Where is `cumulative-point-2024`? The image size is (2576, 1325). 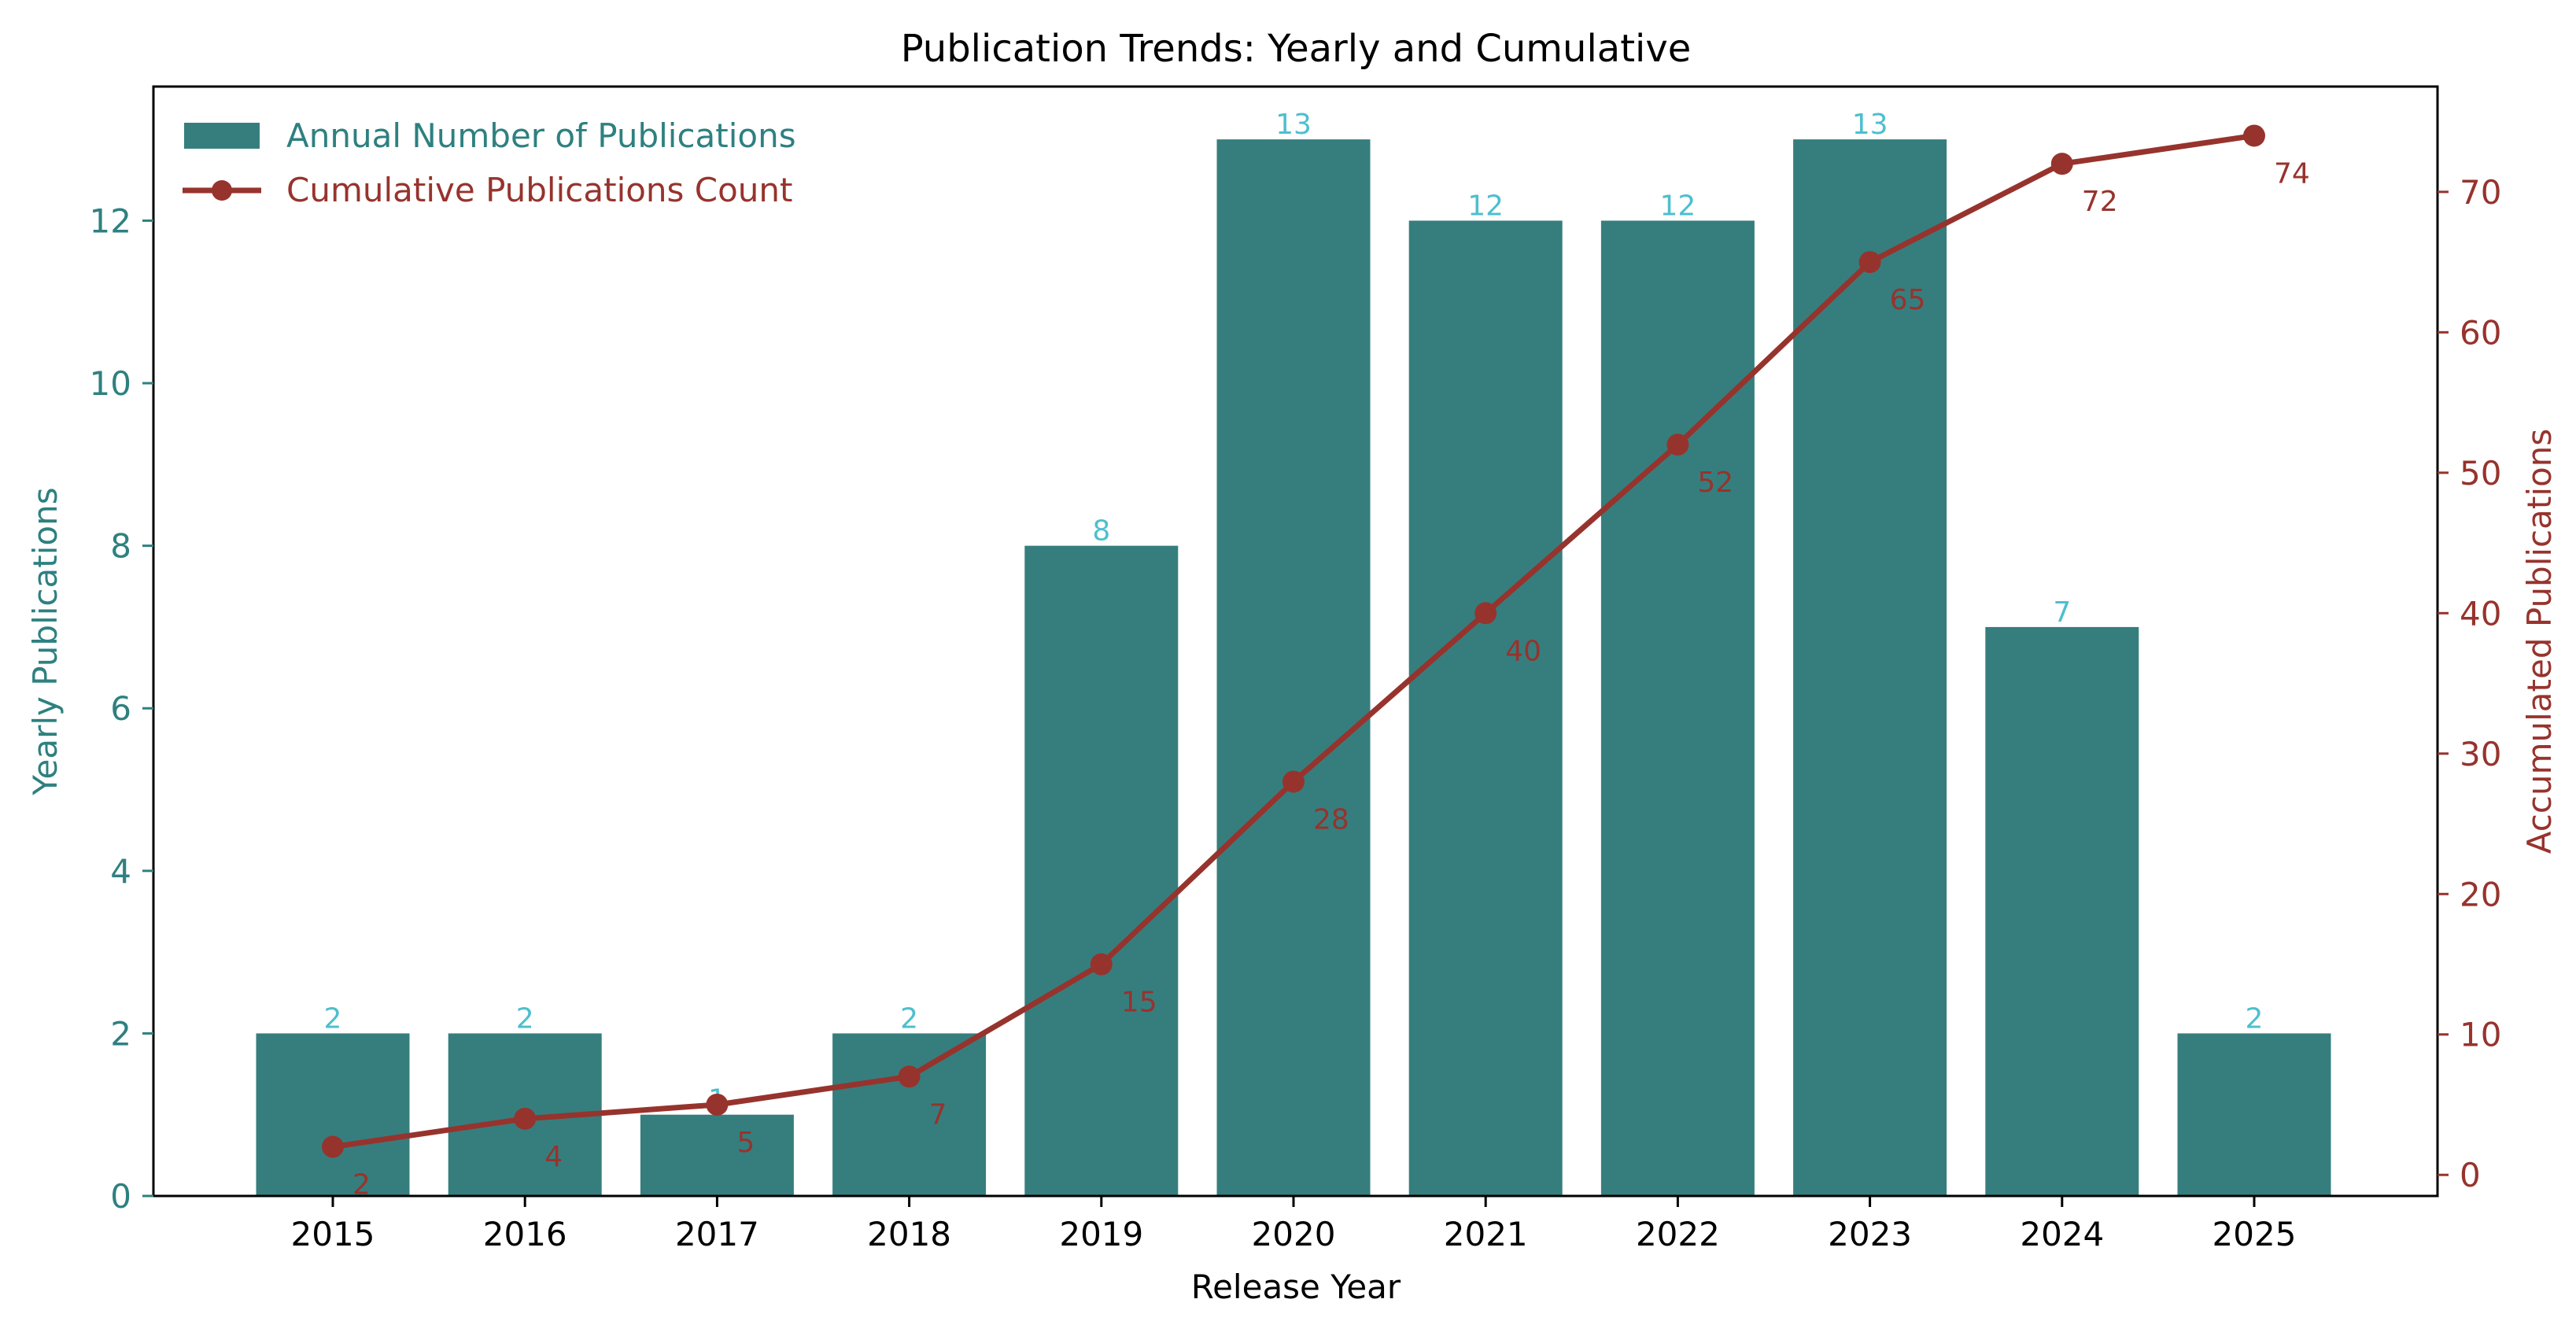
cumulative-point-2024 is located at coordinates (2061, 164).